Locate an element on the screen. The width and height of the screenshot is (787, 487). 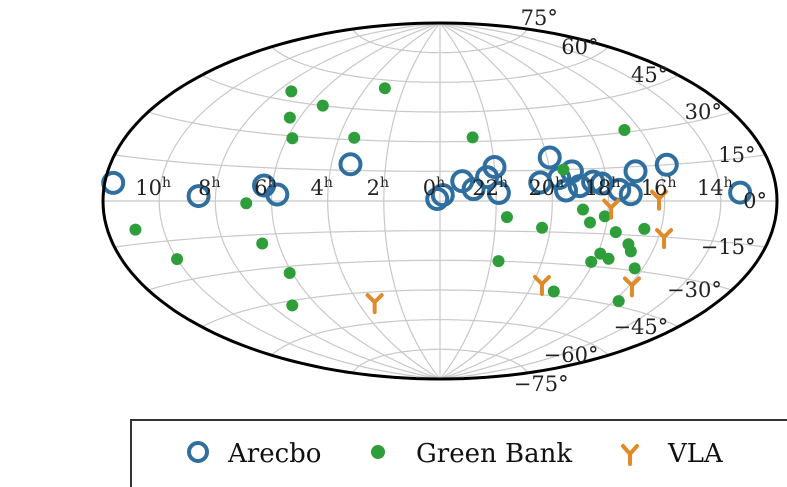
dec-tick-label: 45° is located at coordinates (649, 75).